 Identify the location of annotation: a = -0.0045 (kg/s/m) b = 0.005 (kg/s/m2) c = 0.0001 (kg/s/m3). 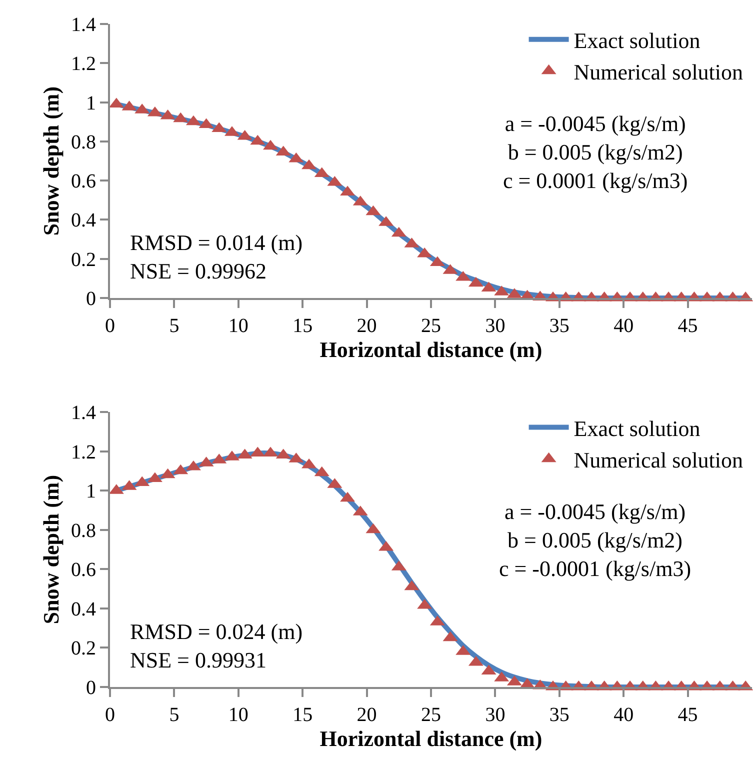
(595, 152).